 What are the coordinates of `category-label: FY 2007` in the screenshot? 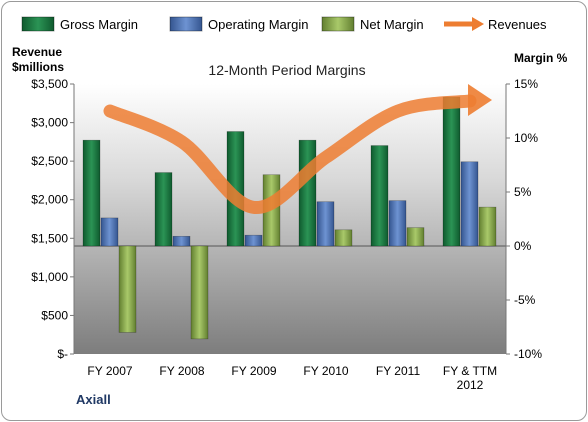 It's located at (109, 371).